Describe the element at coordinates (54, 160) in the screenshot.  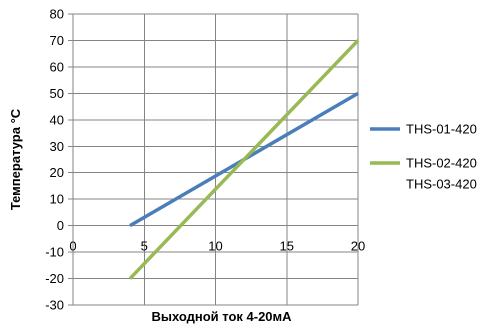
I see `y-tick-labels: -30 -20 -10 0 10 20 30 40 50 60 70 80` at that location.